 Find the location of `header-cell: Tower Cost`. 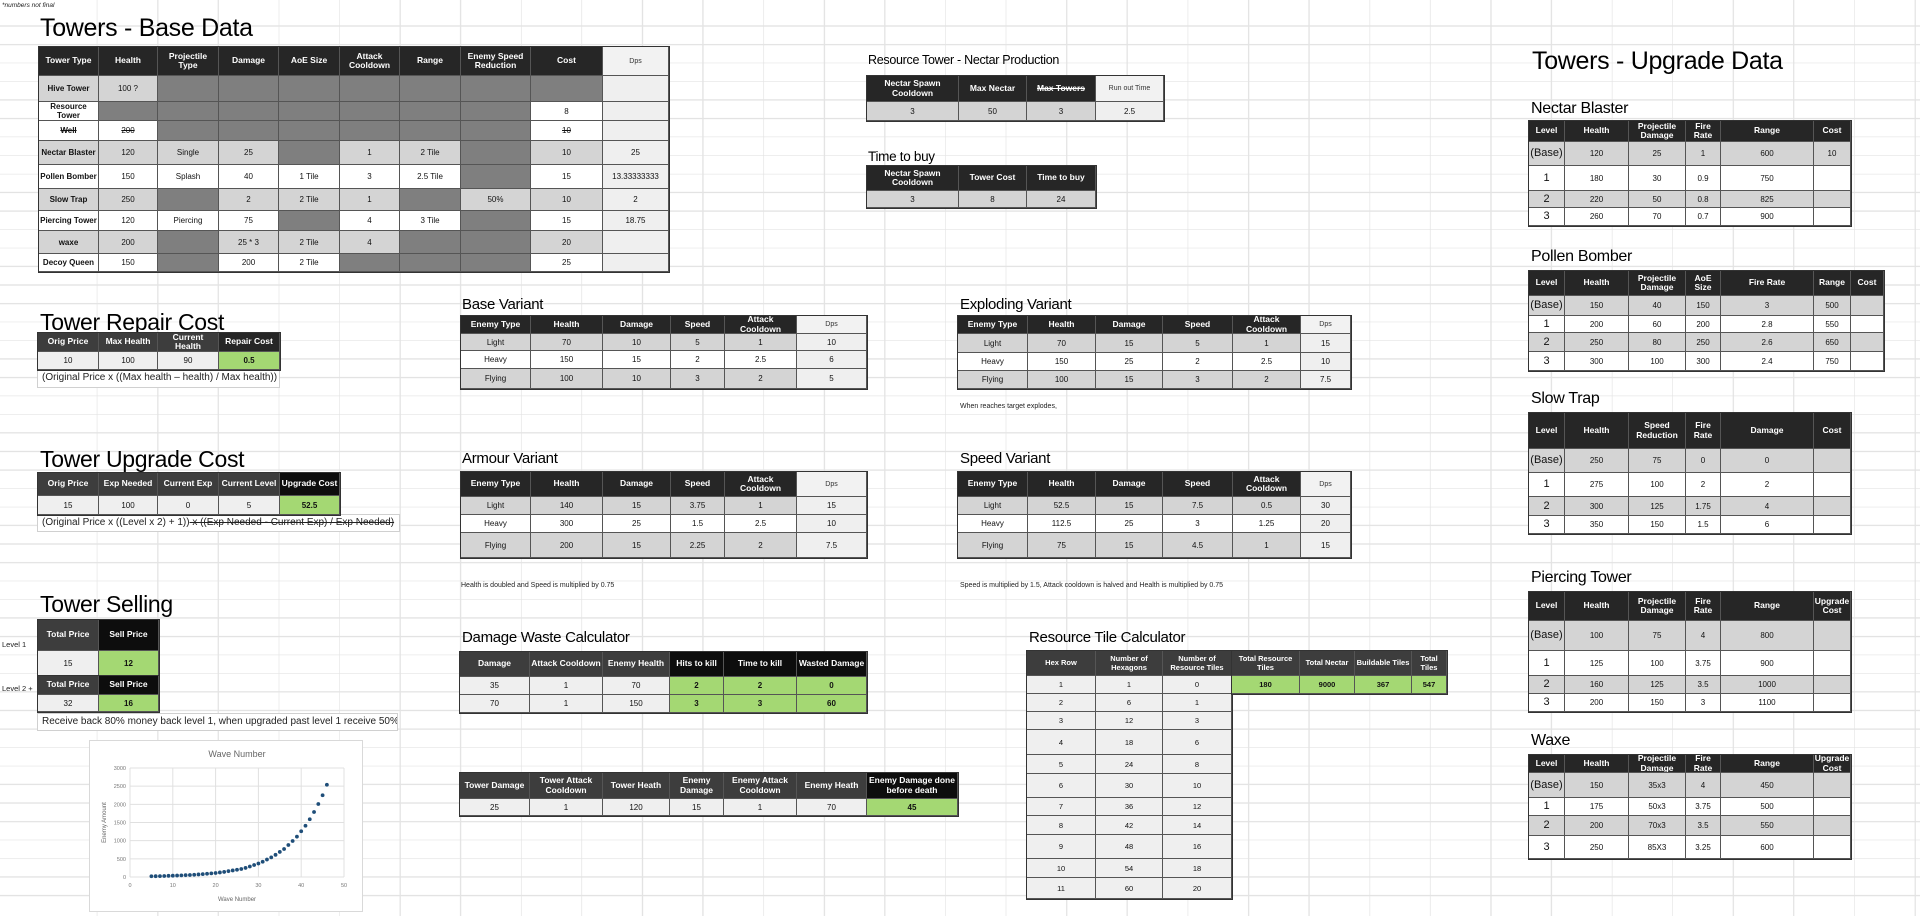

header-cell: Tower Cost is located at coordinates (993, 178).